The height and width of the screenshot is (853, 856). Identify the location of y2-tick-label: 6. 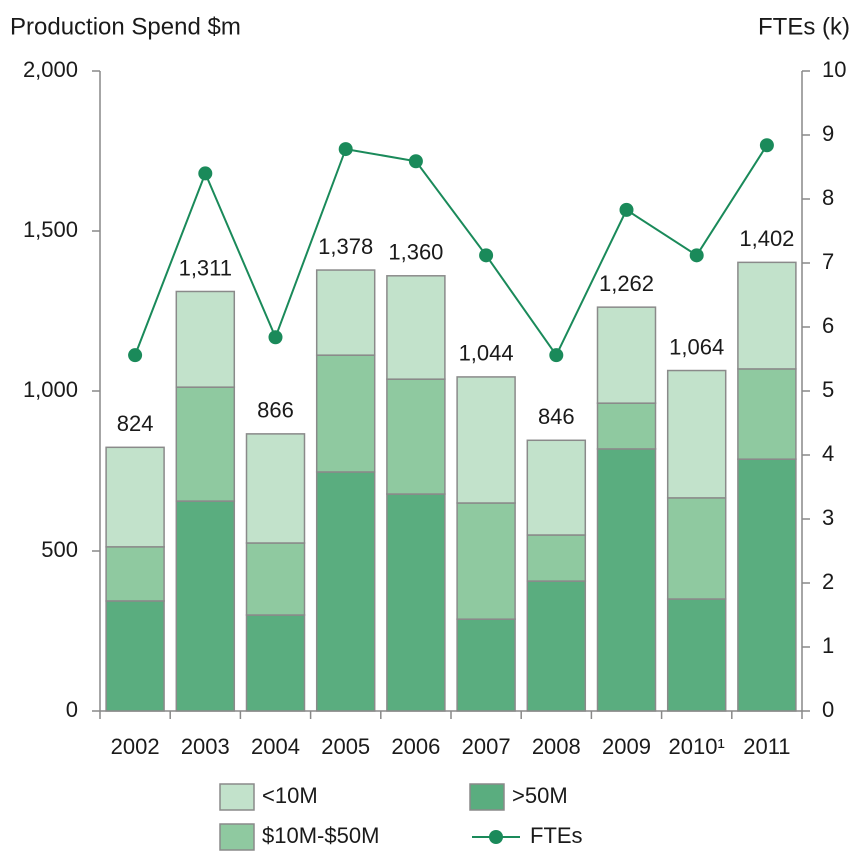
(828, 325).